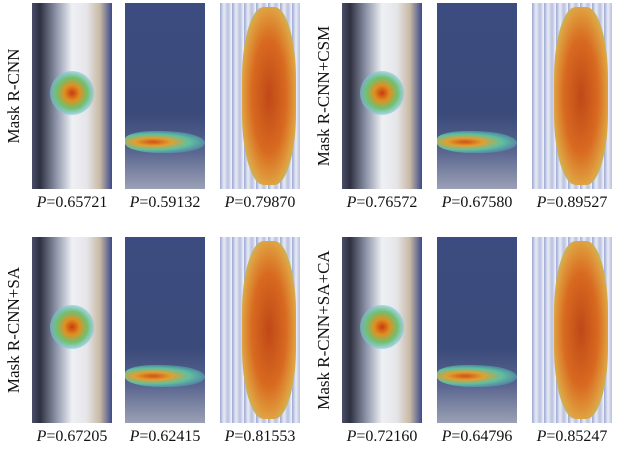 Image resolution: width=618 pixels, height=451 pixels. Describe the element at coordinates (323, 96) in the screenshot. I see `row-label: Mask R-CNN+CSM` at that location.